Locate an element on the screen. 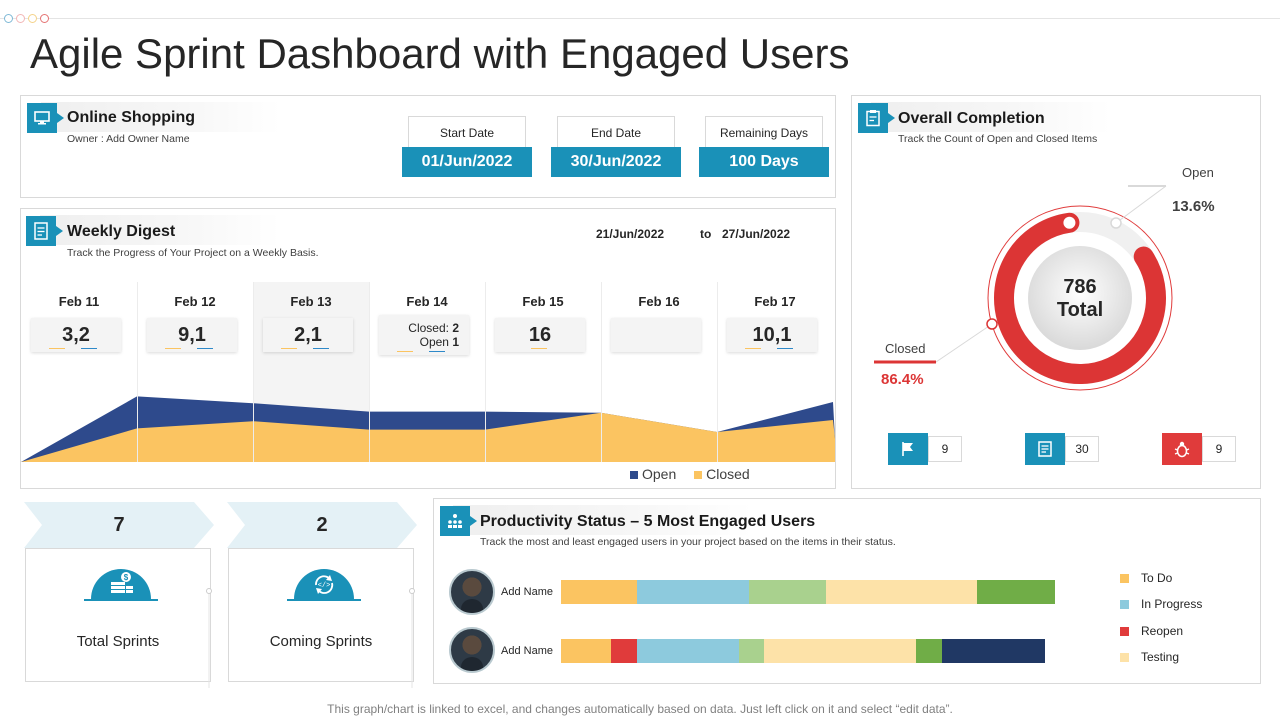 Image resolution: width=1280 pixels, height=720 pixels. team-icon is located at coordinates (458, 521).